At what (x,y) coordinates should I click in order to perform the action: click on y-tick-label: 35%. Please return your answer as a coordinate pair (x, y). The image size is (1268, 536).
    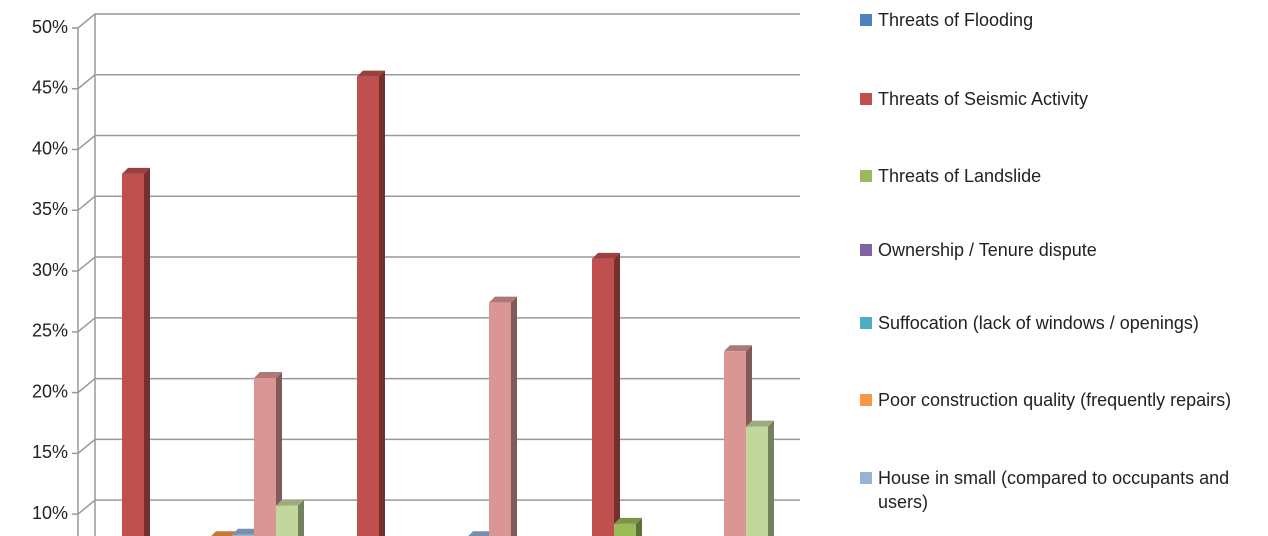
    Looking at the image, I should click on (50, 209).